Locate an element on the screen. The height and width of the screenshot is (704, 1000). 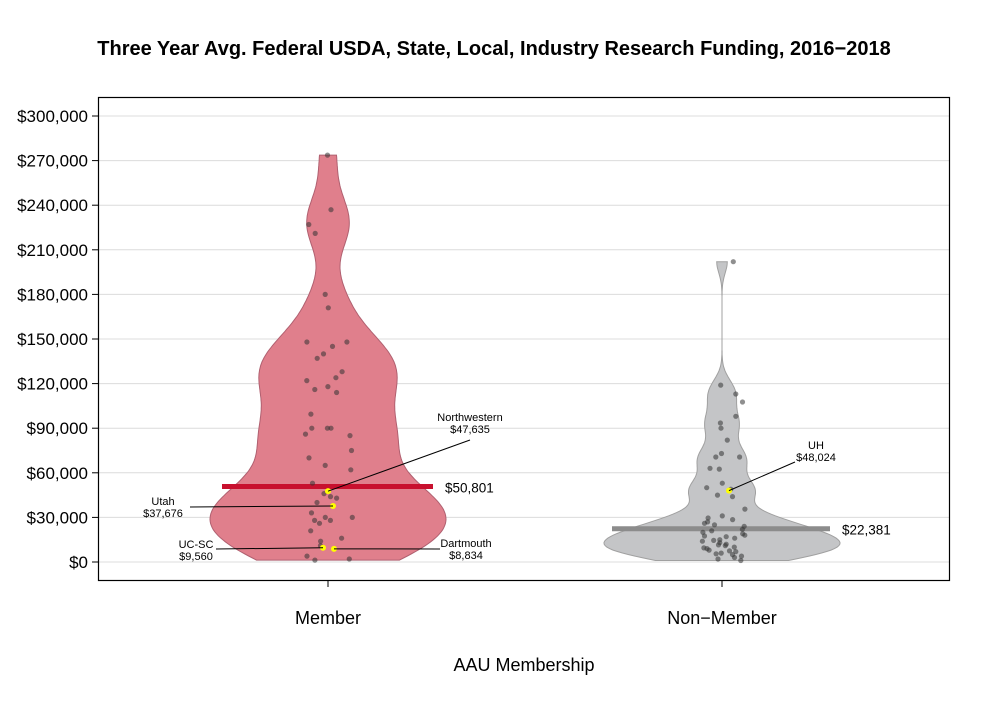
annotation-name: UC-SC is located at coordinates (196, 545).